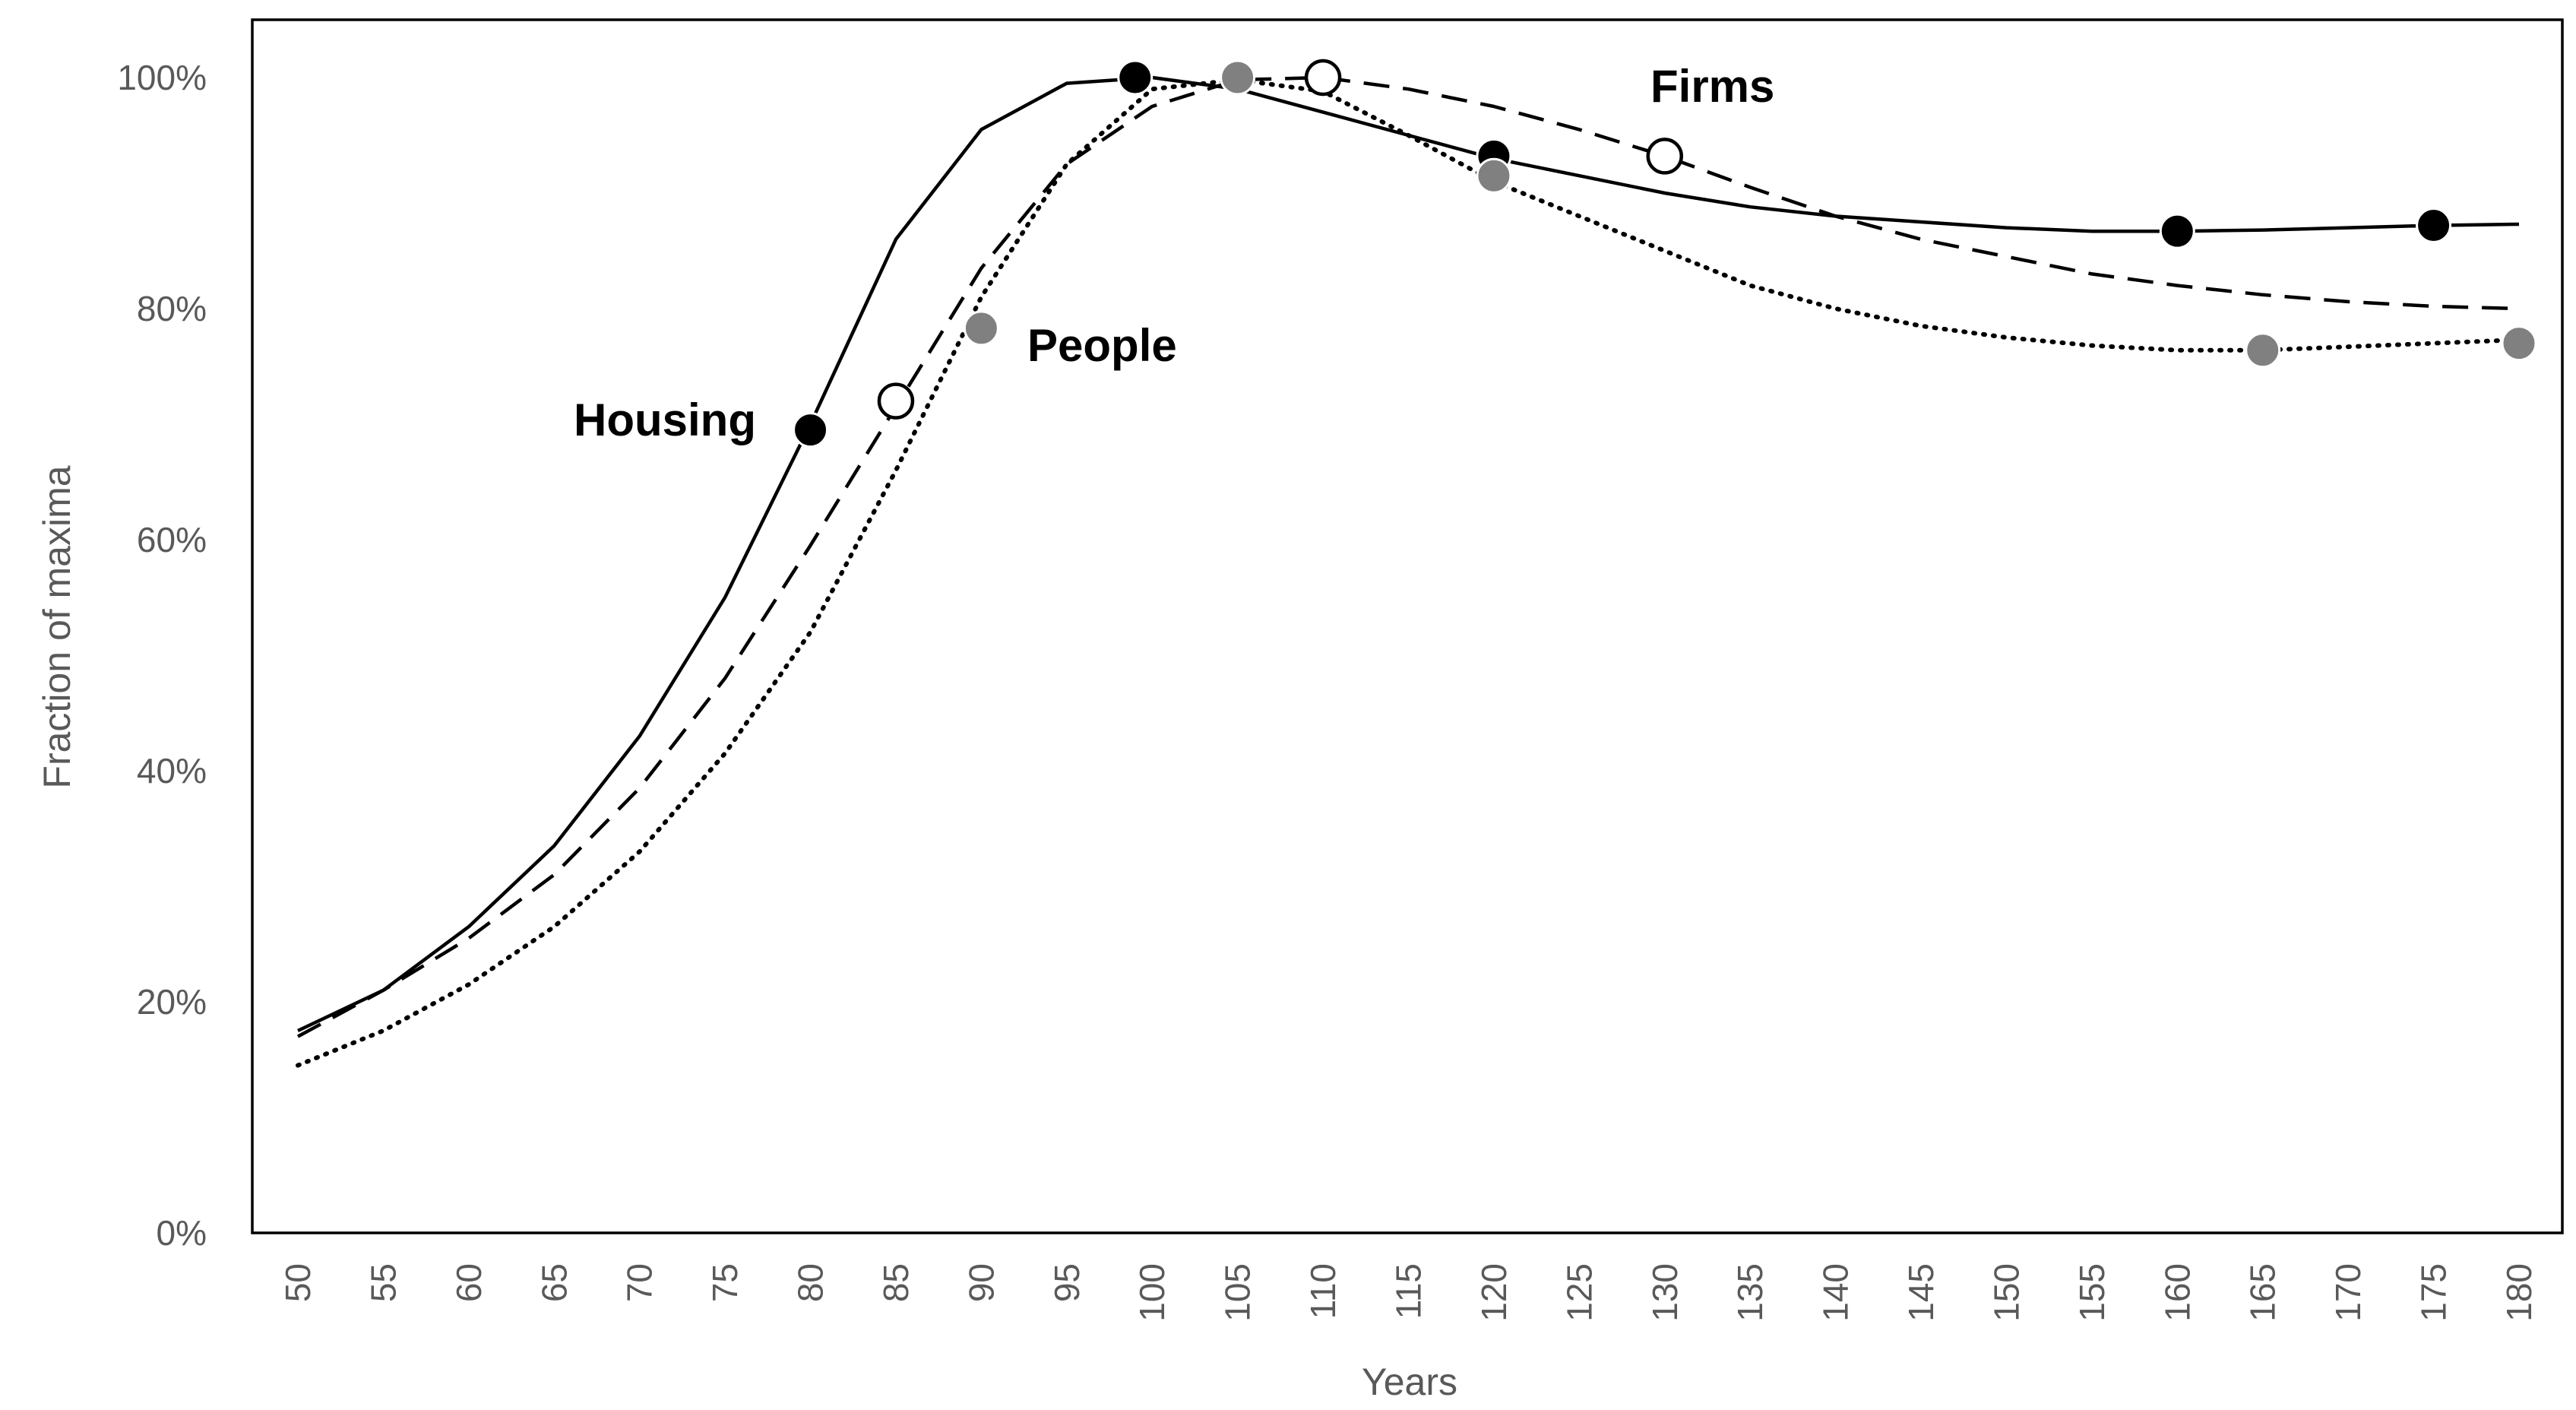  What do you see at coordinates (1494, 1292) in the screenshot?
I see `x-tick-label: 120` at bounding box center [1494, 1292].